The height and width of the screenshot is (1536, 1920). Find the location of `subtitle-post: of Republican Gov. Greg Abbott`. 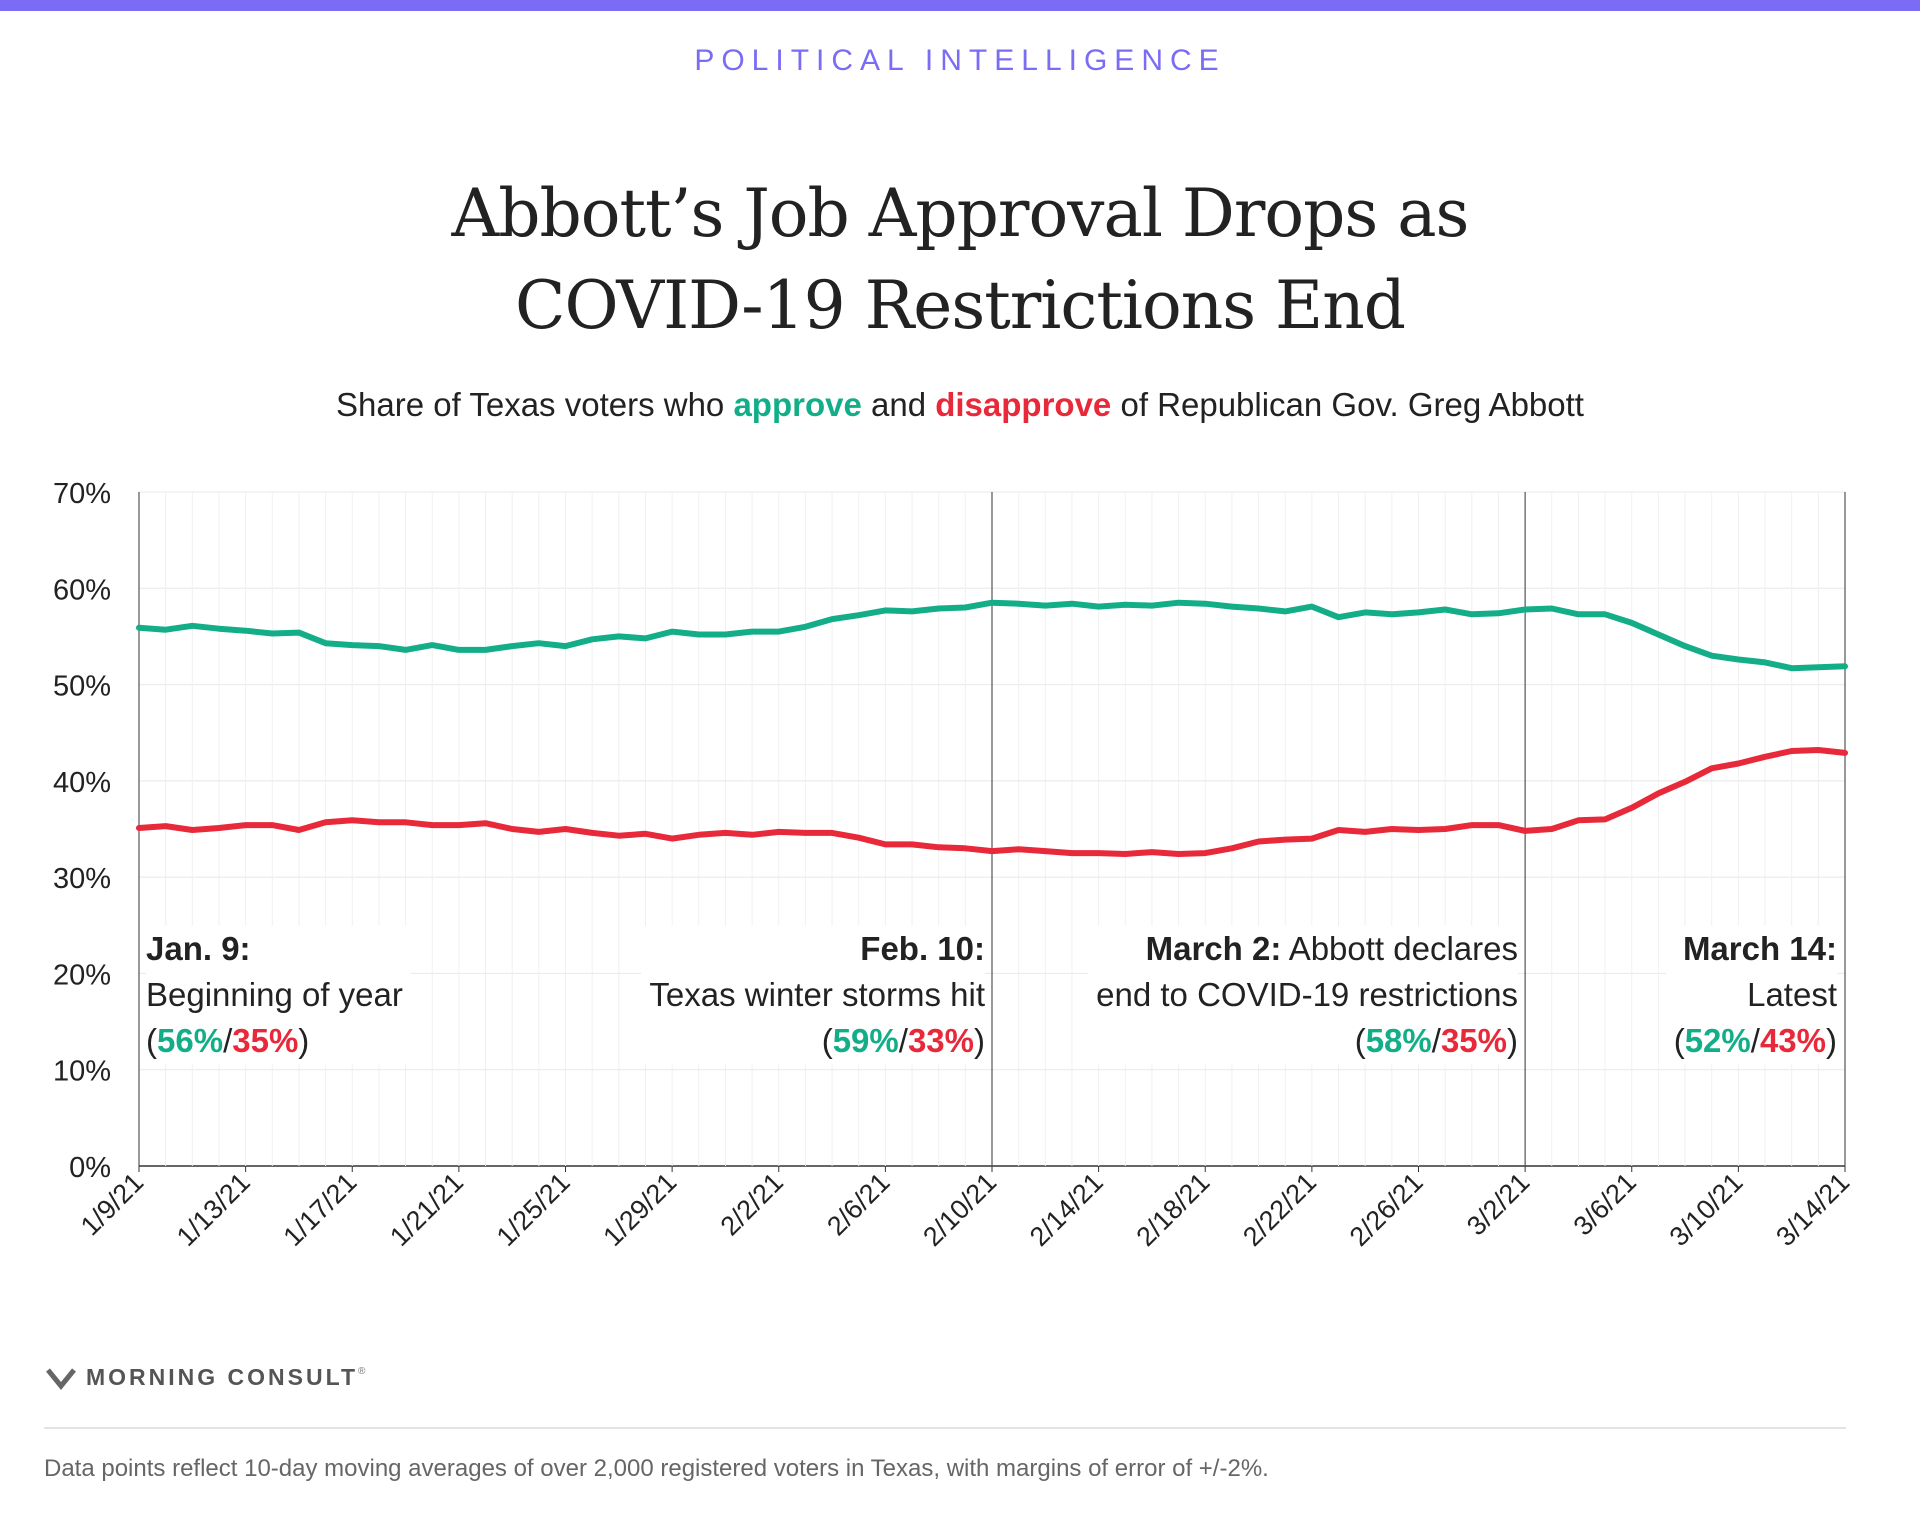

subtitle-post: of Republican Gov. Greg Abbott is located at coordinates (1347, 404).